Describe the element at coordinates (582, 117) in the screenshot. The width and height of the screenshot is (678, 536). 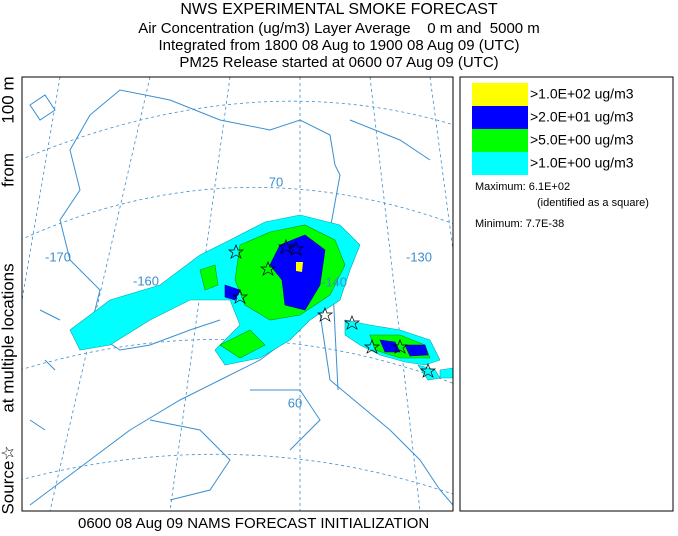
I see `legend-label: >2.0E+01 ug/m3` at that location.